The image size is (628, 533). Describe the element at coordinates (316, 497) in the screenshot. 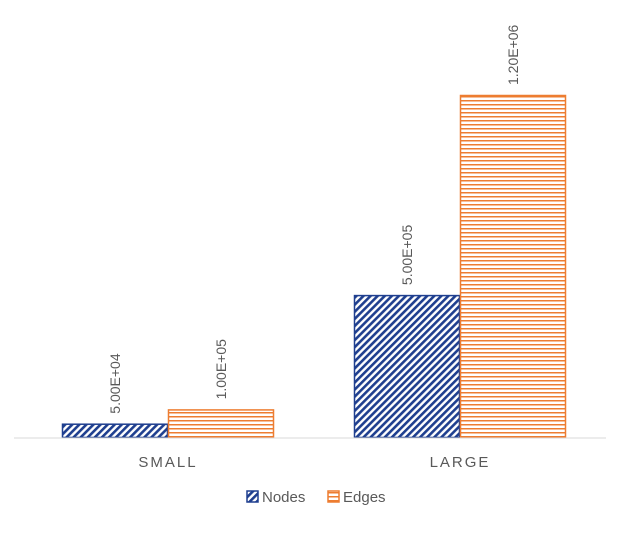

I see `legend: Nodes Edges` at that location.